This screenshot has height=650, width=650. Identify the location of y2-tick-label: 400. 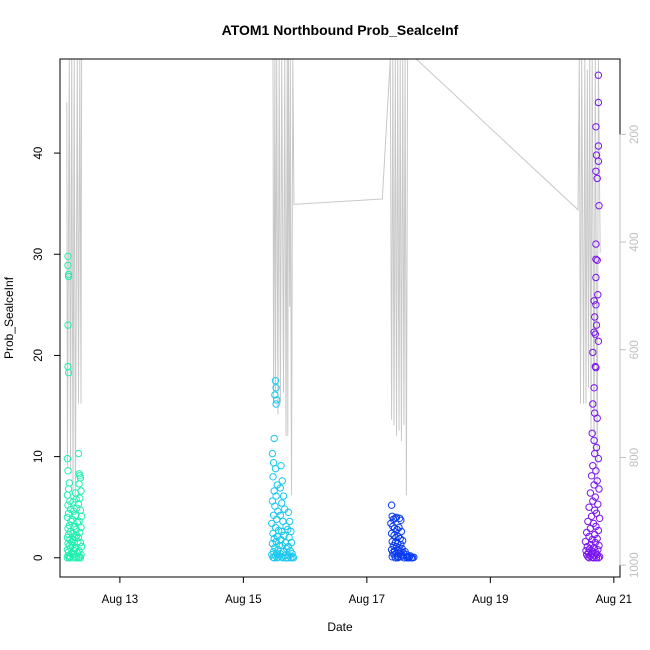
(635, 242).